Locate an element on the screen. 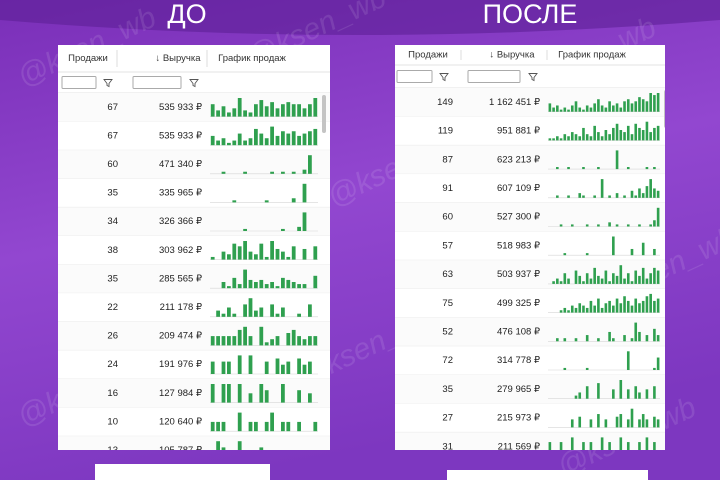 The image size is (720, 480). revenue-cell: 951 881 ₽ is located at coordinates (518, 131).